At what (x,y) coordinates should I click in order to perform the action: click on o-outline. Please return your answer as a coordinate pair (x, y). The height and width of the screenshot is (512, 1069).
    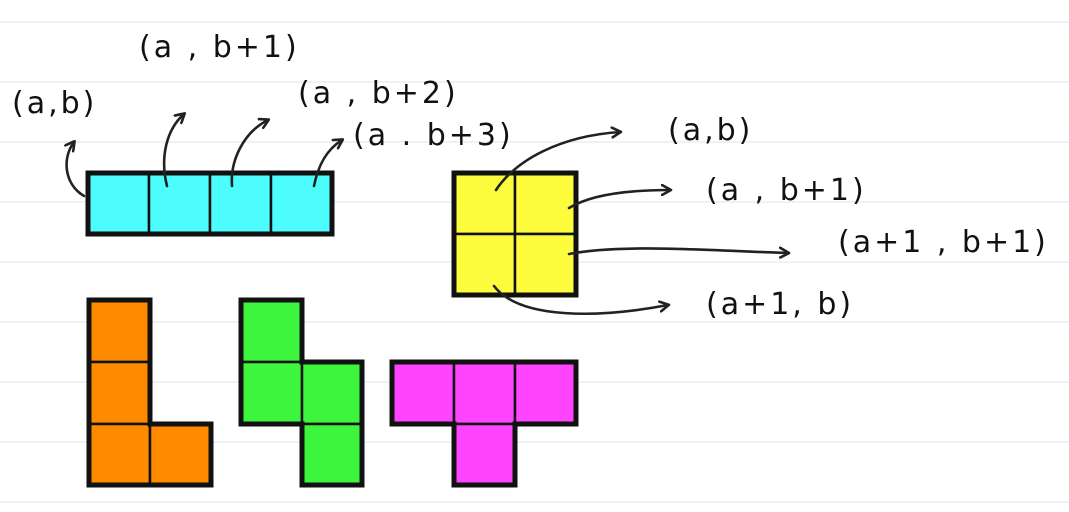
    Looking at the image, I should click on (515, 234).